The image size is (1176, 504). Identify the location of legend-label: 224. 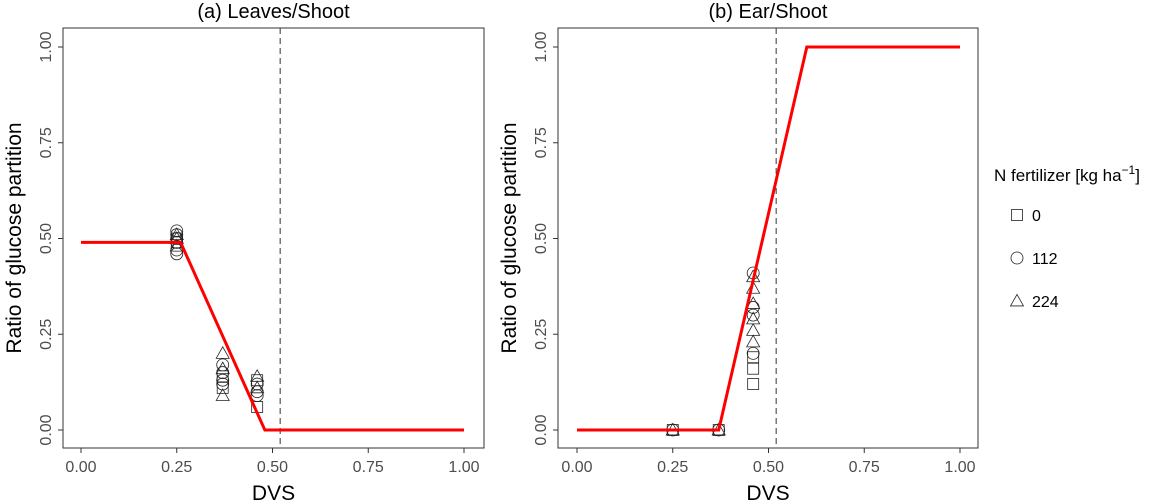
(1045, 302).